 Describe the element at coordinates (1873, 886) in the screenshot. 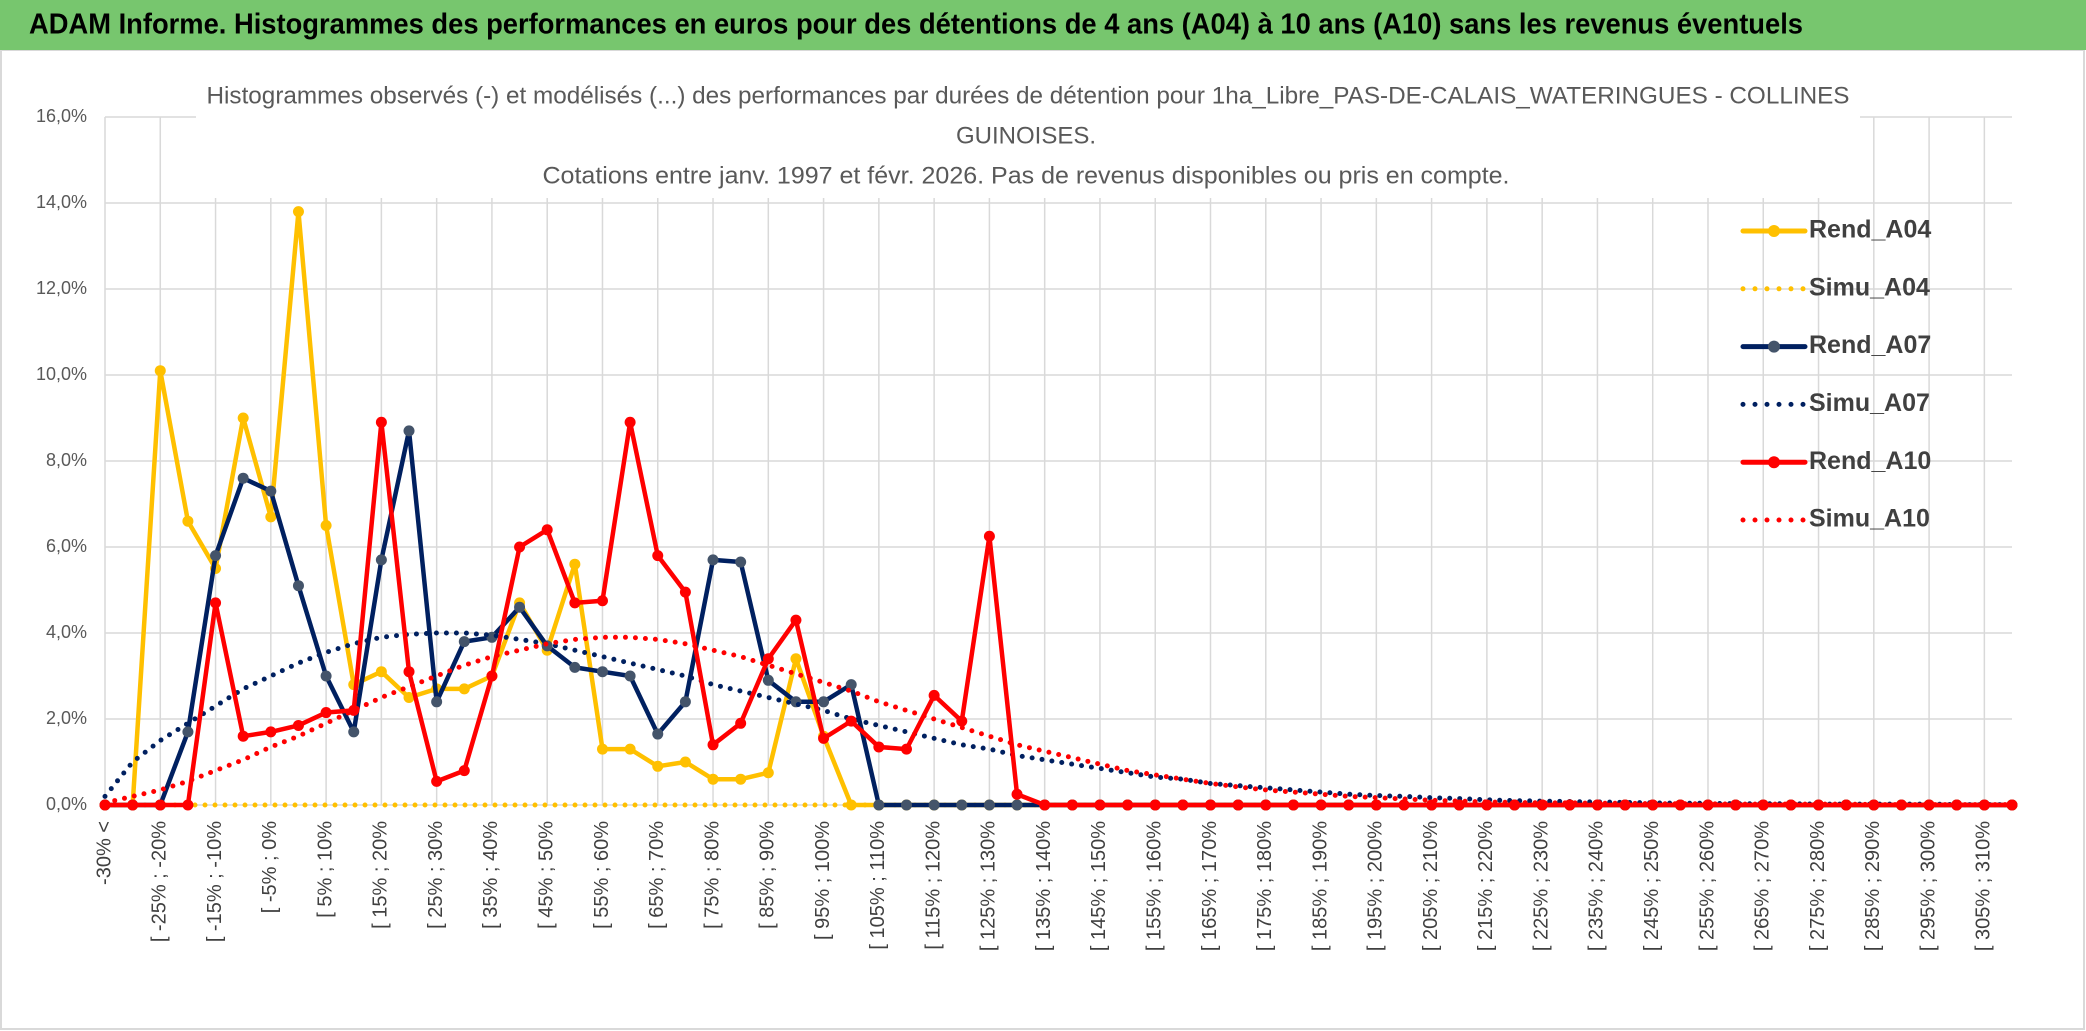

I see `x-tick-label: [ 285% ; 290%` at that location.